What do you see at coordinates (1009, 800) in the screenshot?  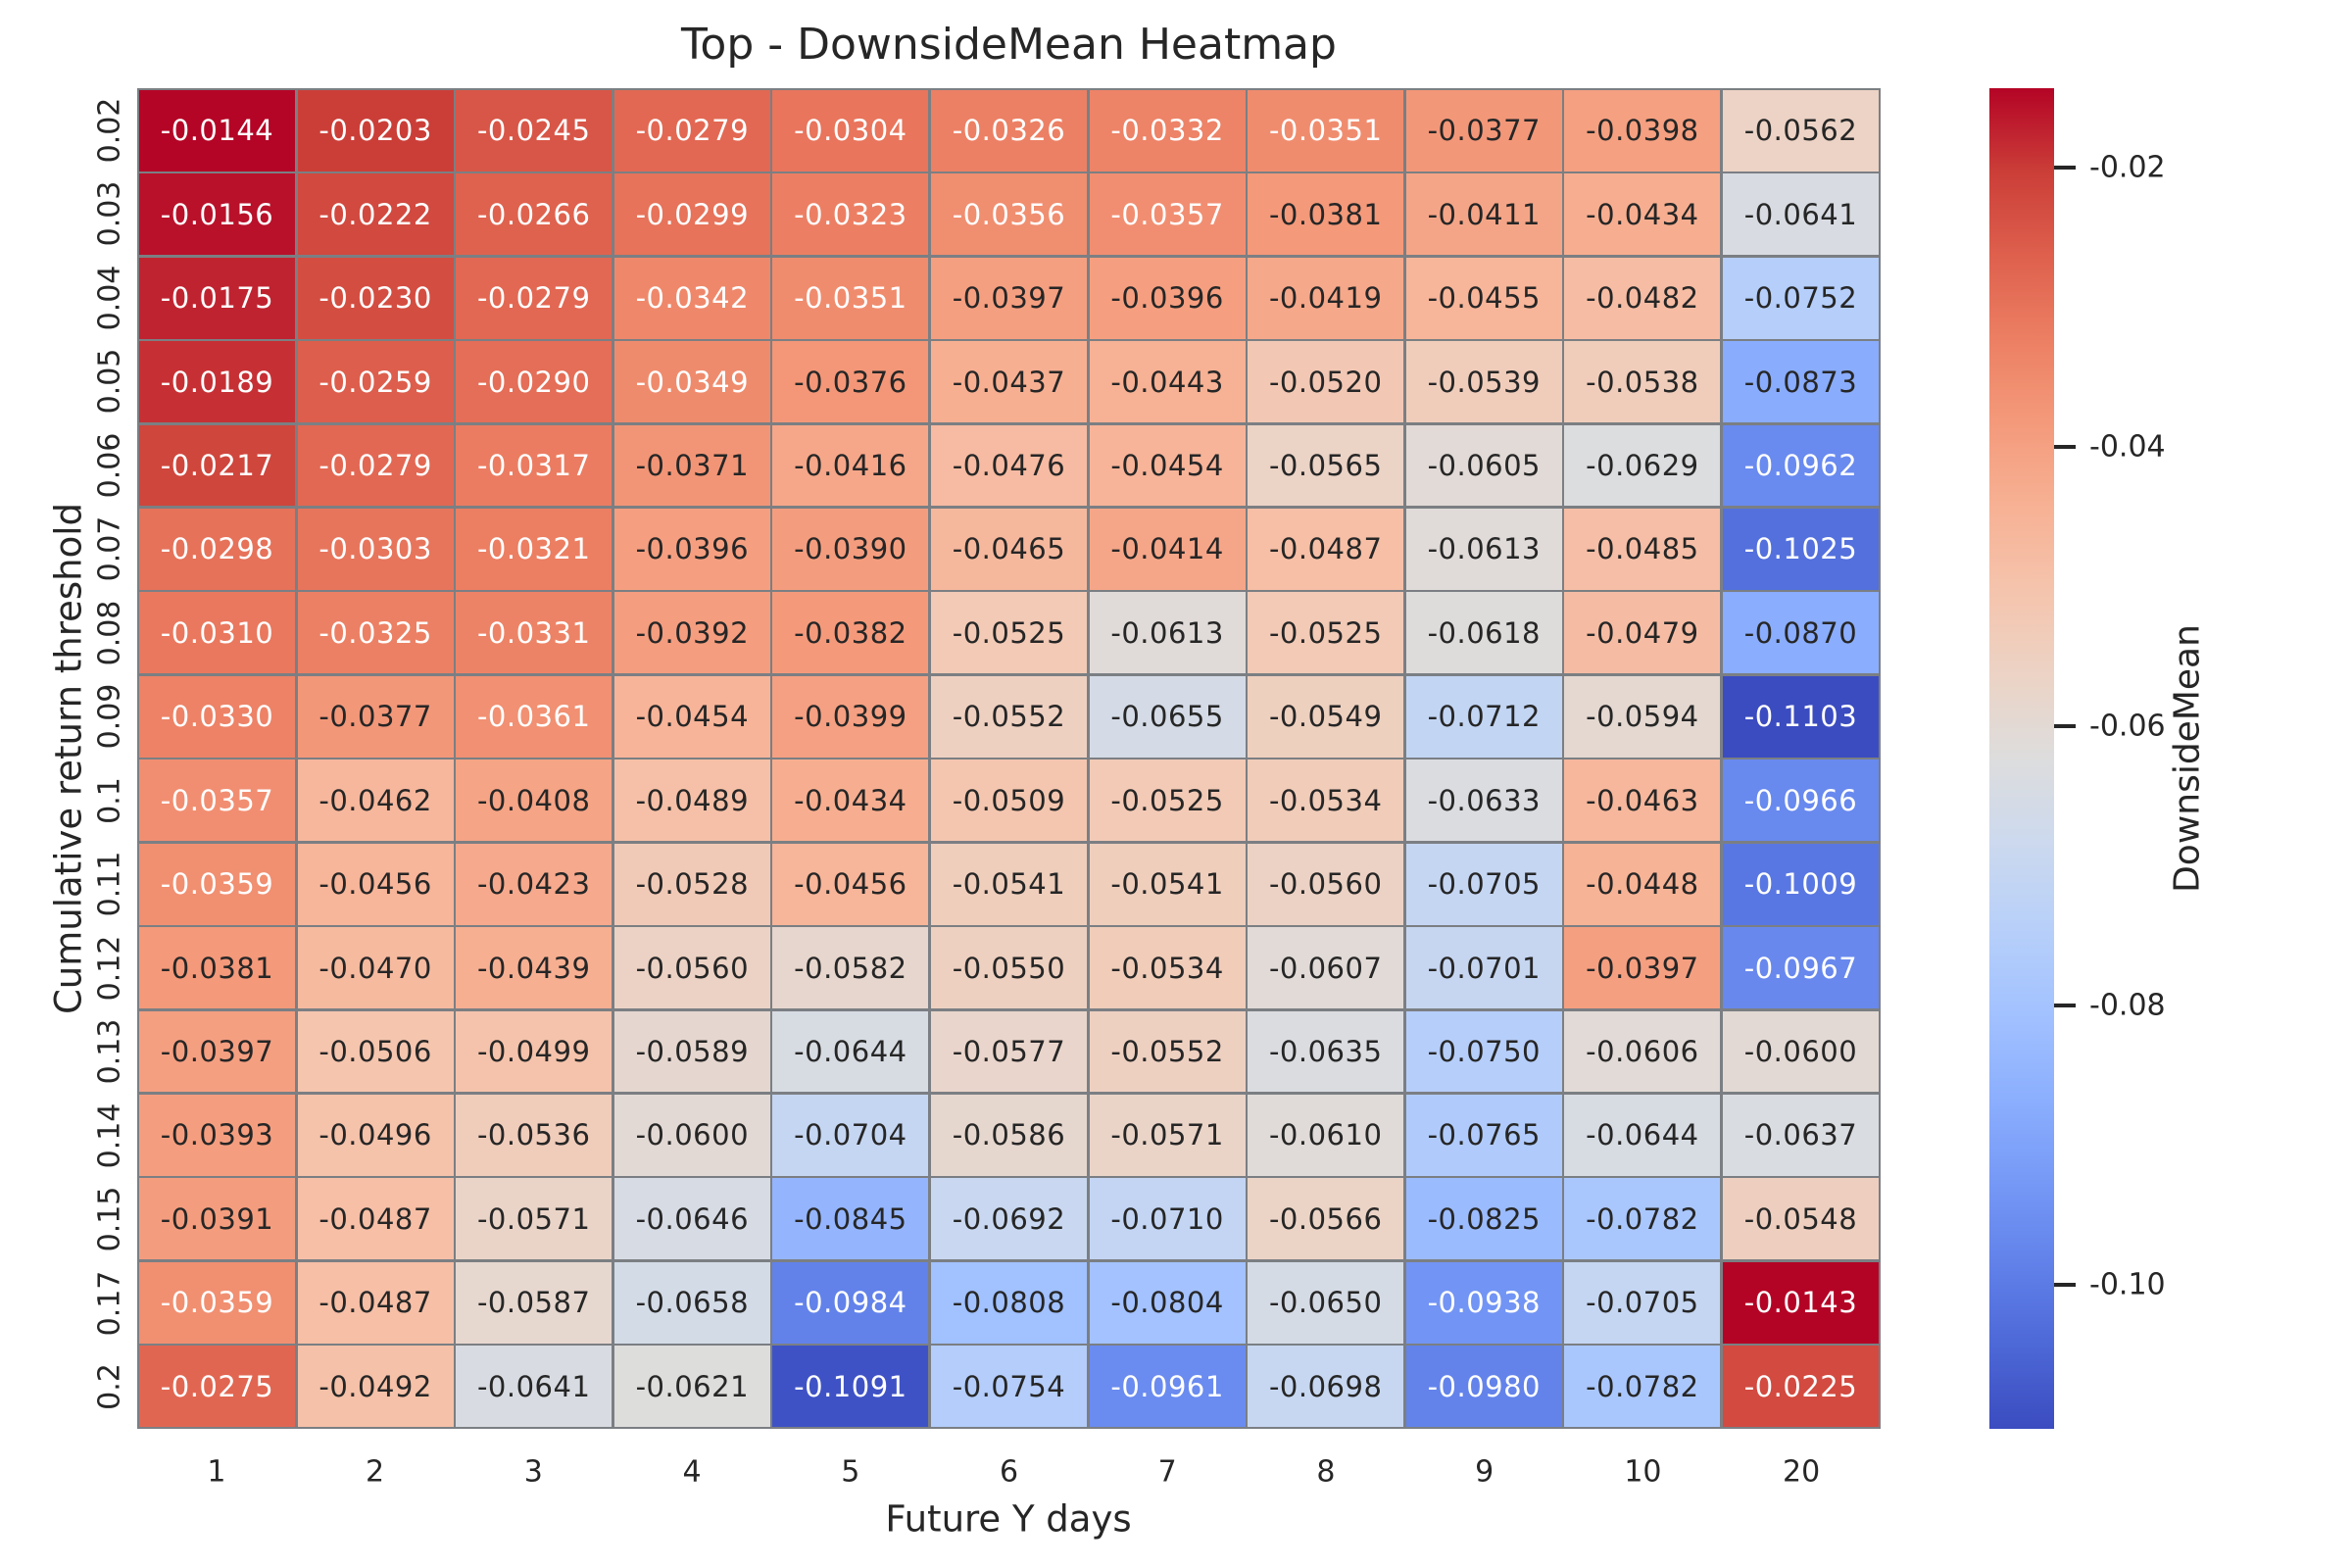 I see `cell-value: -0.0509` at bounding box center [1009, 800].